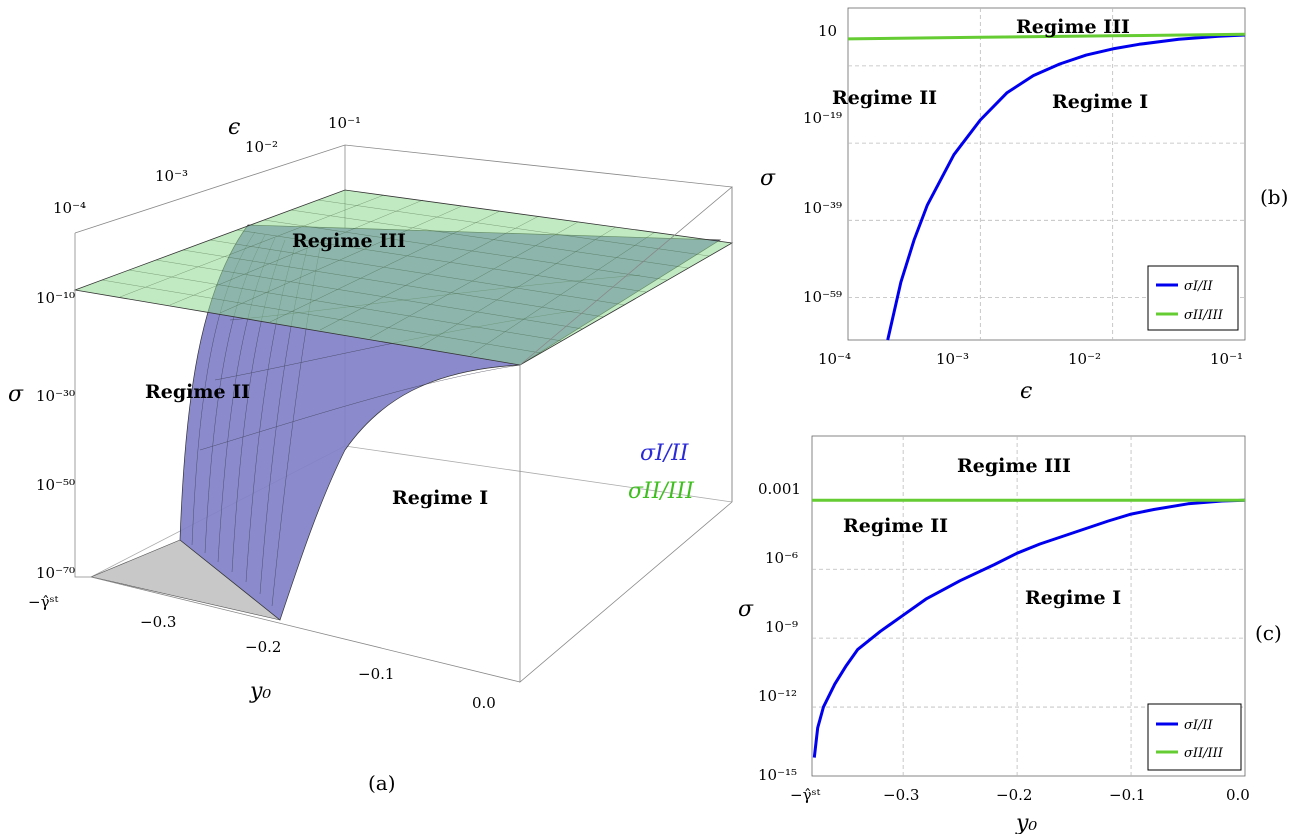 Image resolution: width=1298 pixels, height=834 pixels. Describe the element at coordinates (55, 573) in the screenshot. I see `sigma-tick: 10⁻⁷⁰` at that location.